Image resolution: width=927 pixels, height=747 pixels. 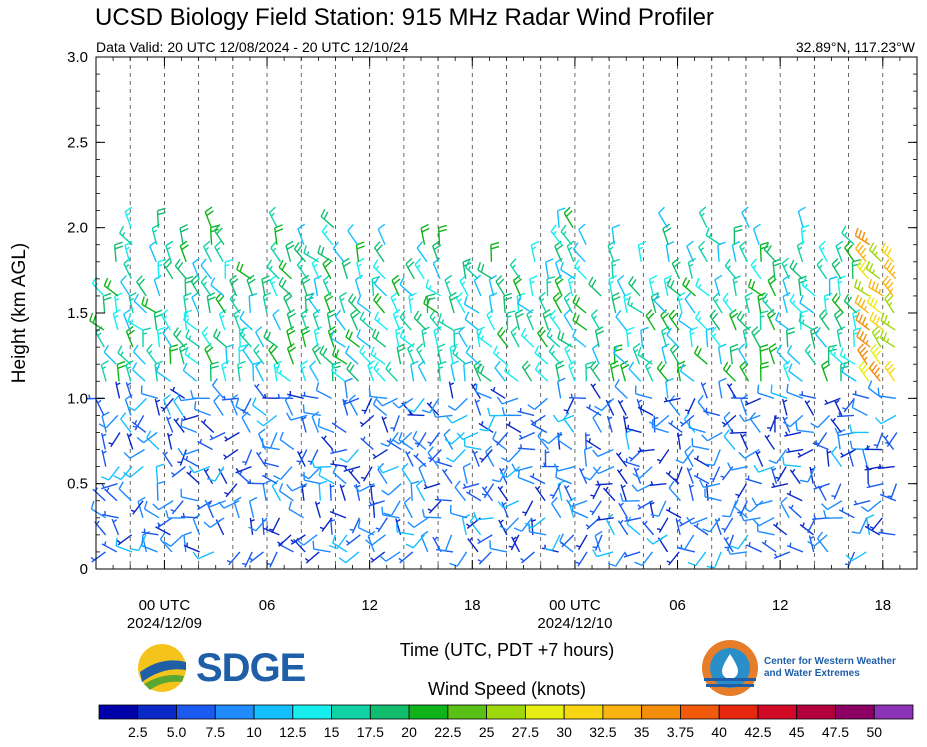 I want to click on colorbar-tick-label: 25, so click(x=487, y=732).